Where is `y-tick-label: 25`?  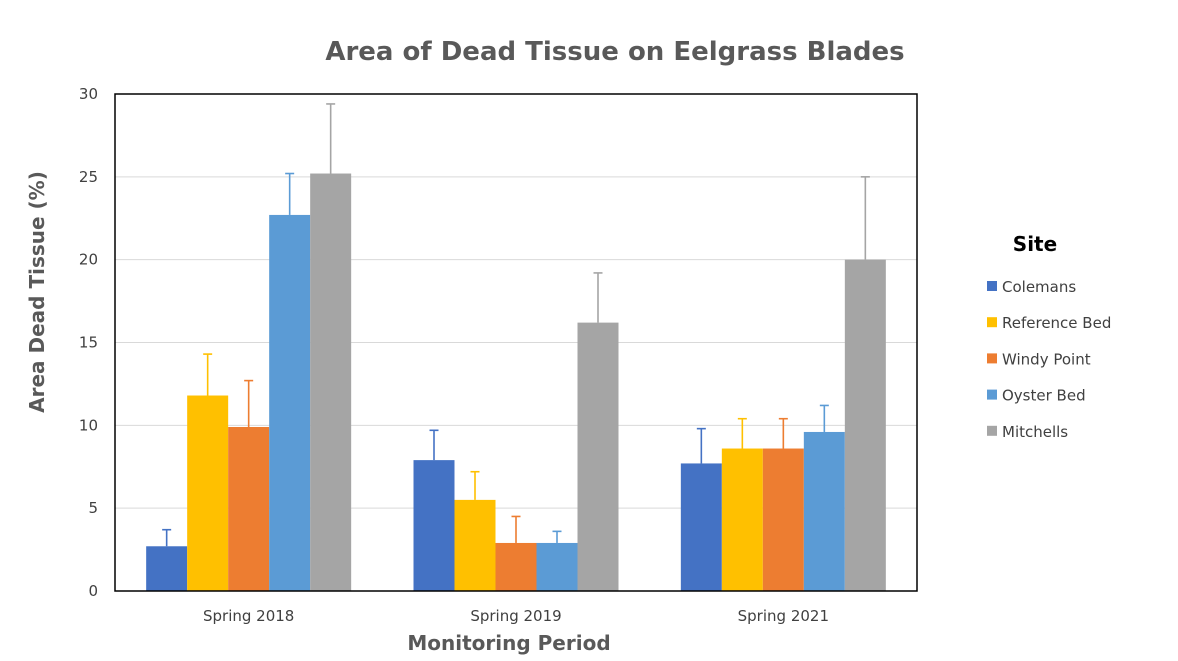 y-tick-label: 25 is located at coordinates (88, 177).